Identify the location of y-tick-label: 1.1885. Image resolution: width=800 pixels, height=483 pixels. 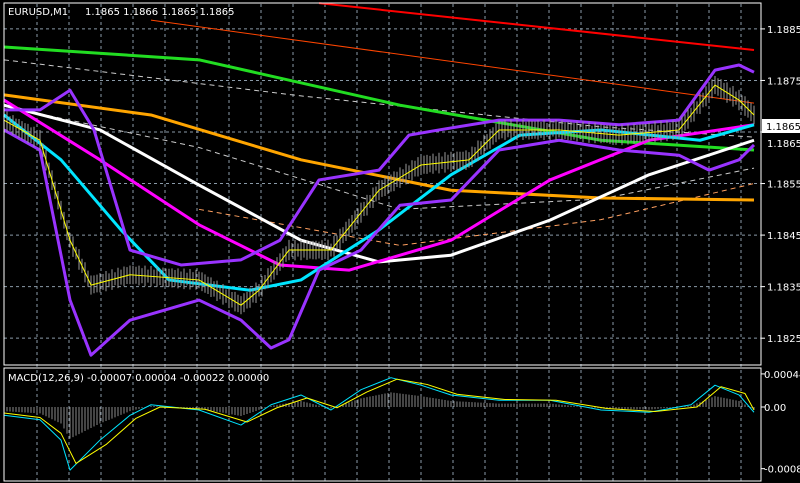
(783, 30).